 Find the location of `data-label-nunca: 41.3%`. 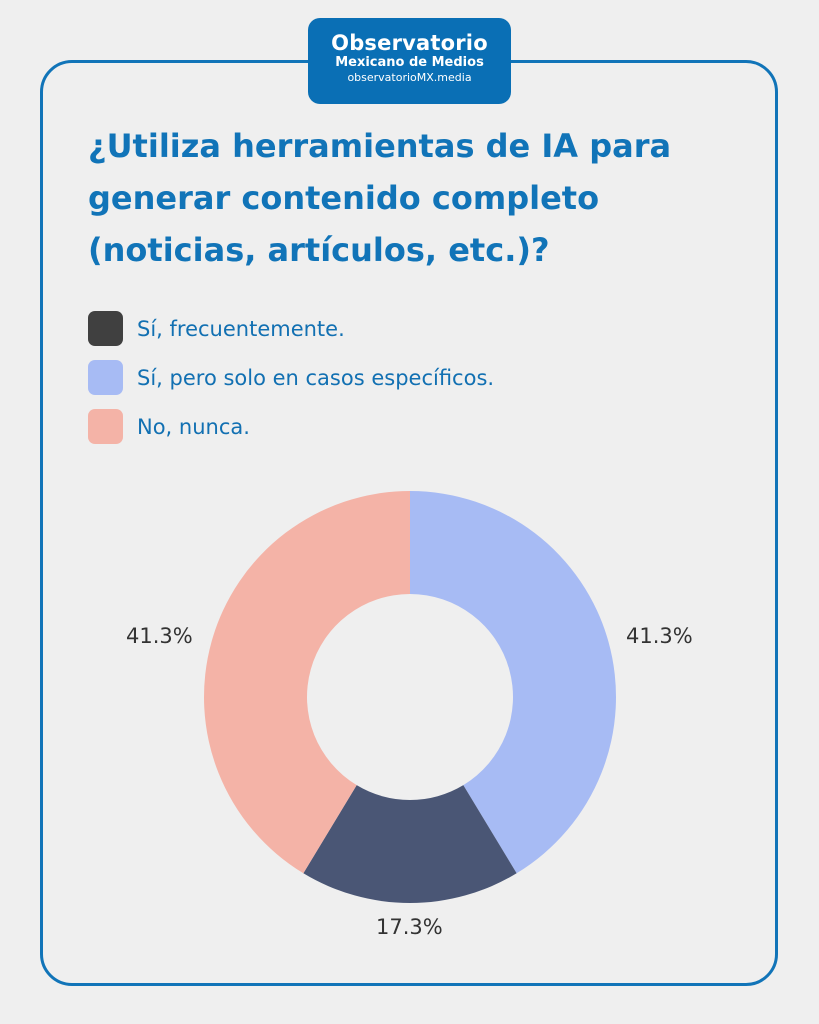

data-label-nunca: 41.3% is located at coordinates (159, 636).